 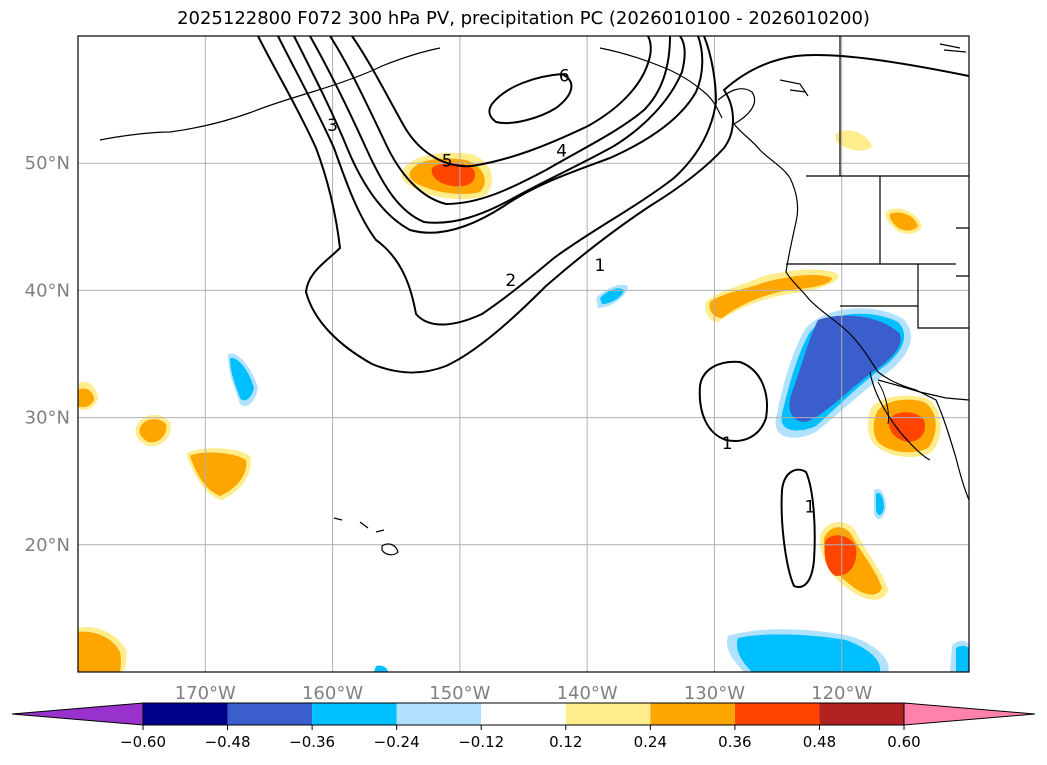 I want to click on x-tick-labels: 170°W 160°W 150°W 140°W 130°W 120°W, so click(x=524, y=693).